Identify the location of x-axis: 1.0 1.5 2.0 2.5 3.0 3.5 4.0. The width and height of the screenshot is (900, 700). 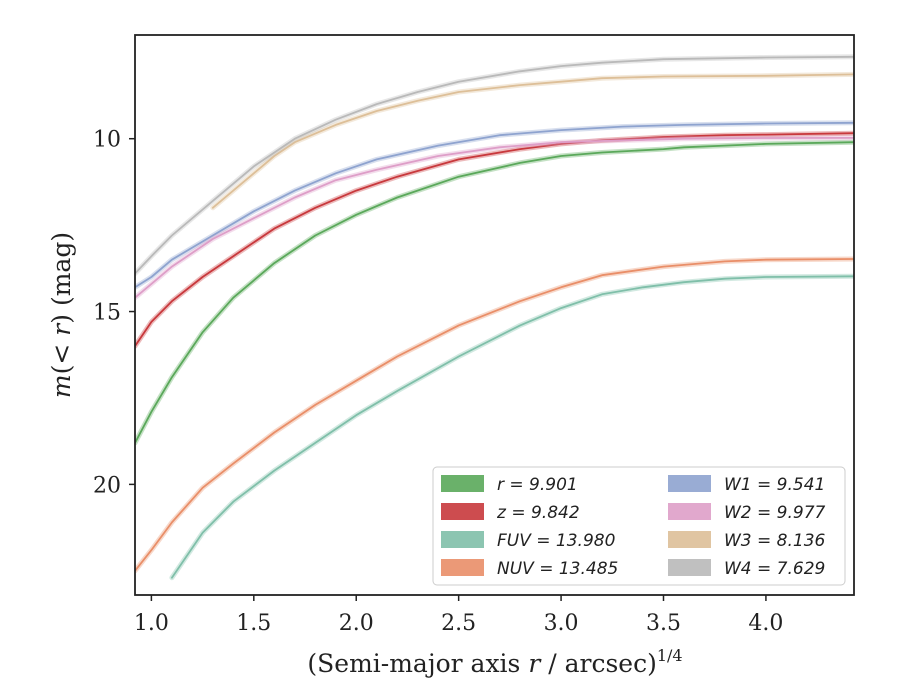
(458, 615).